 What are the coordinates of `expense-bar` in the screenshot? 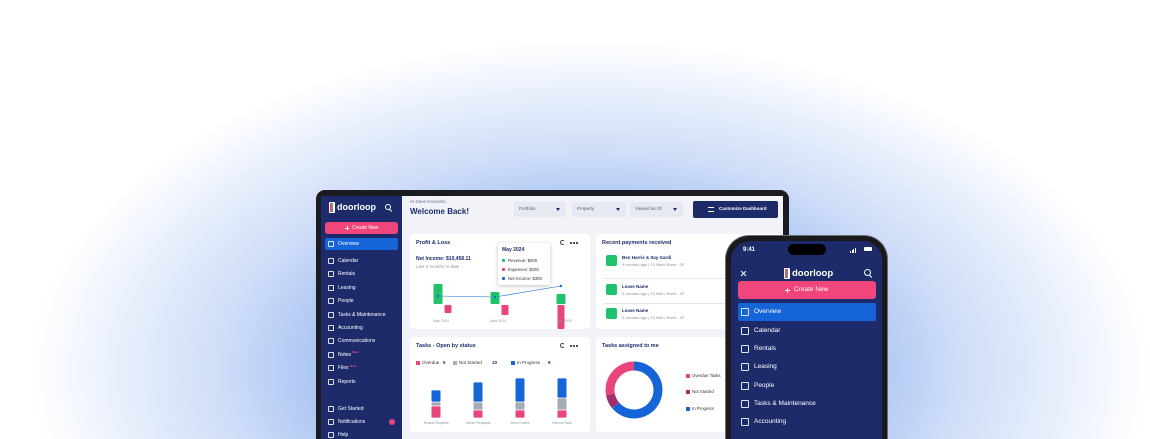 It's located at (505, 310).